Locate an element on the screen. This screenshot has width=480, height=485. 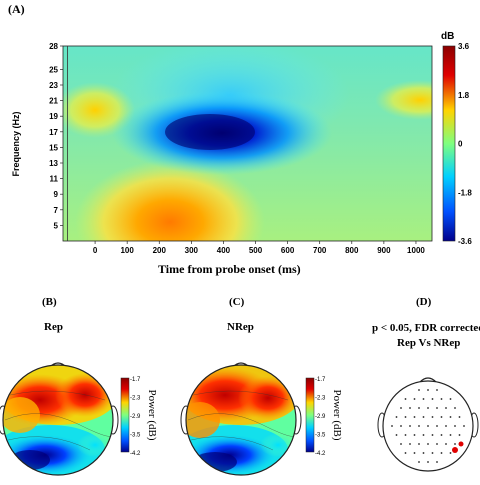
panel-b-title: Rep is located at coordinates (53, 327).